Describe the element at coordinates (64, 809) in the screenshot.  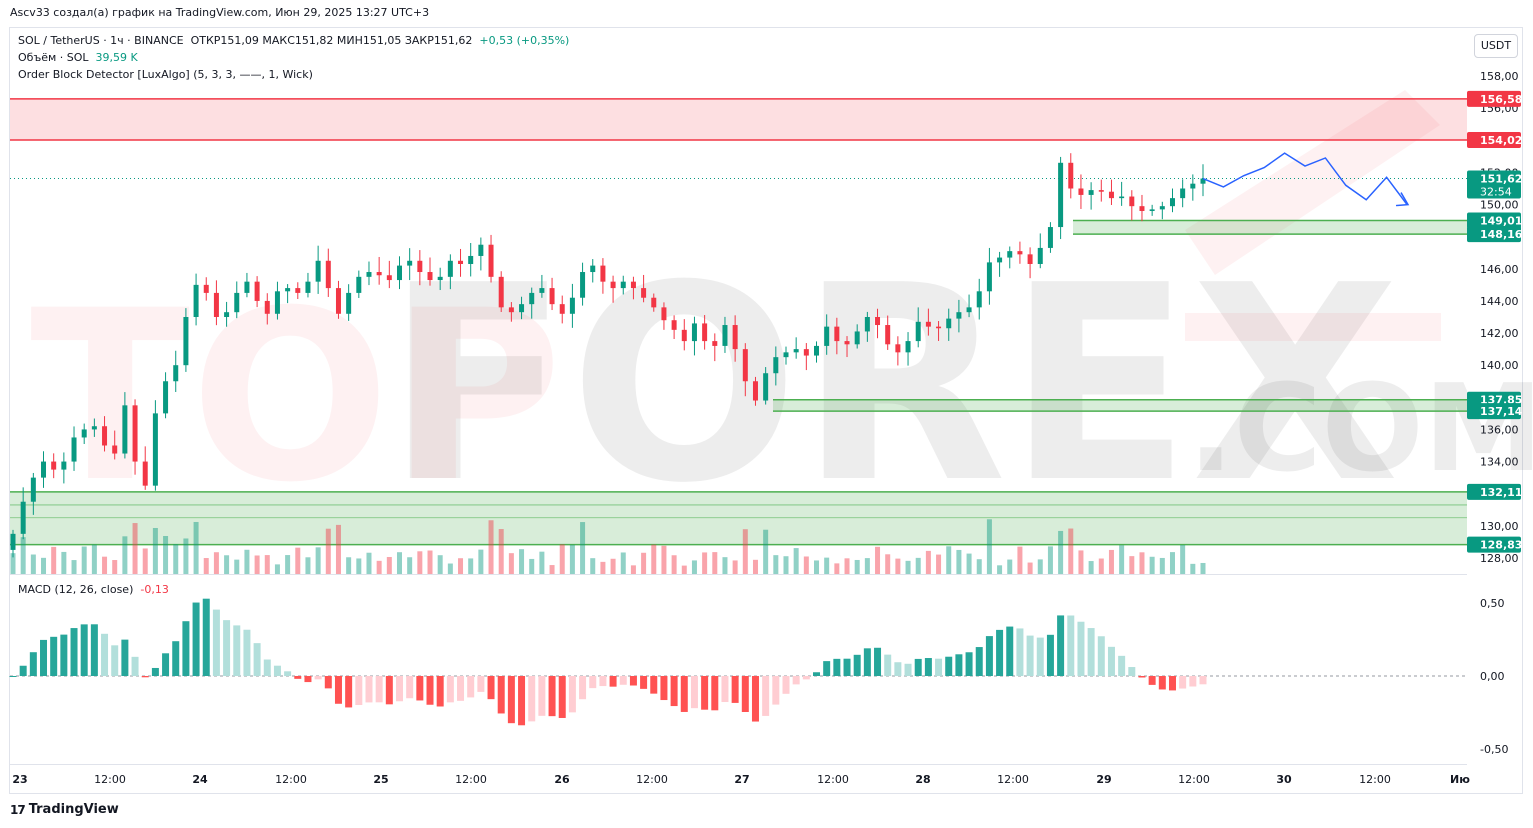
I see `footer-brand: 17 TradingView` at that location.